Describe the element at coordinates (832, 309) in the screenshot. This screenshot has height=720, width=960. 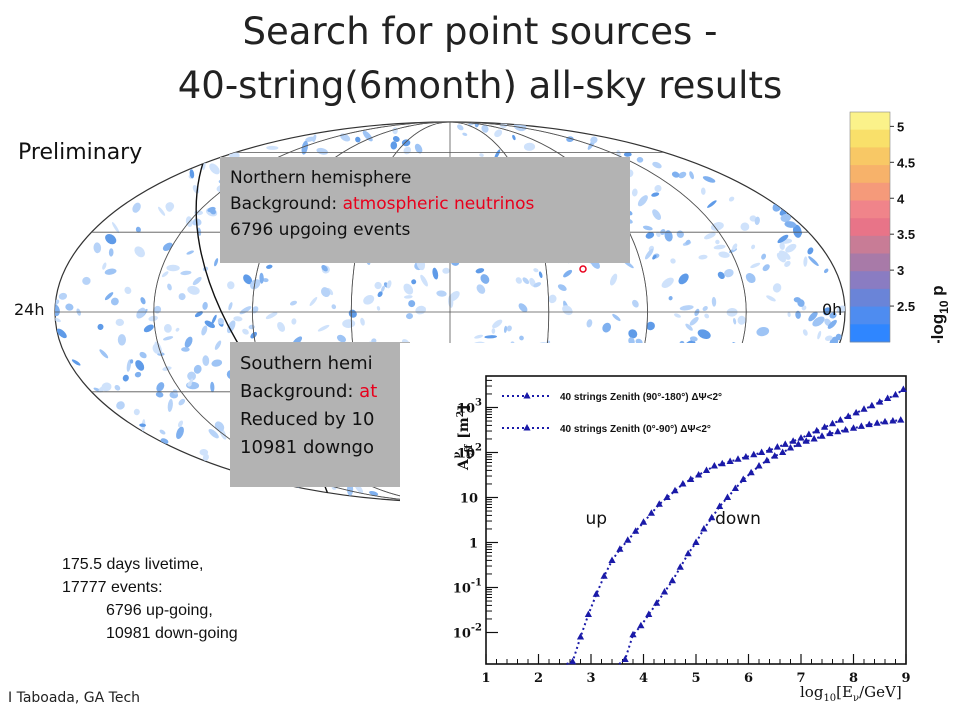
I see `ra-label-right: 0h` at that location.